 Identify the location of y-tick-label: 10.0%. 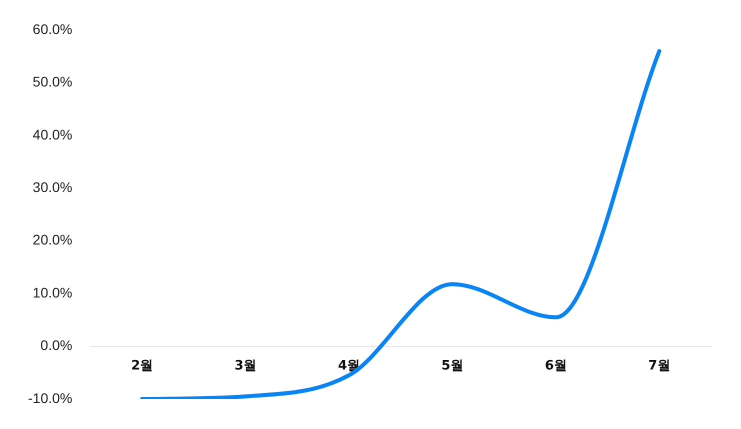
(52, 292).